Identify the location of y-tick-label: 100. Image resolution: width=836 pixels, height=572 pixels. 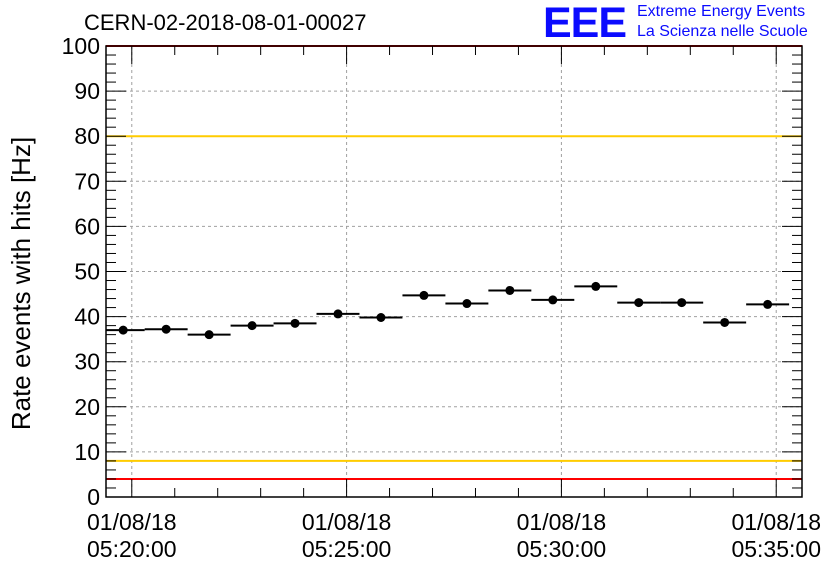
(81, 46).